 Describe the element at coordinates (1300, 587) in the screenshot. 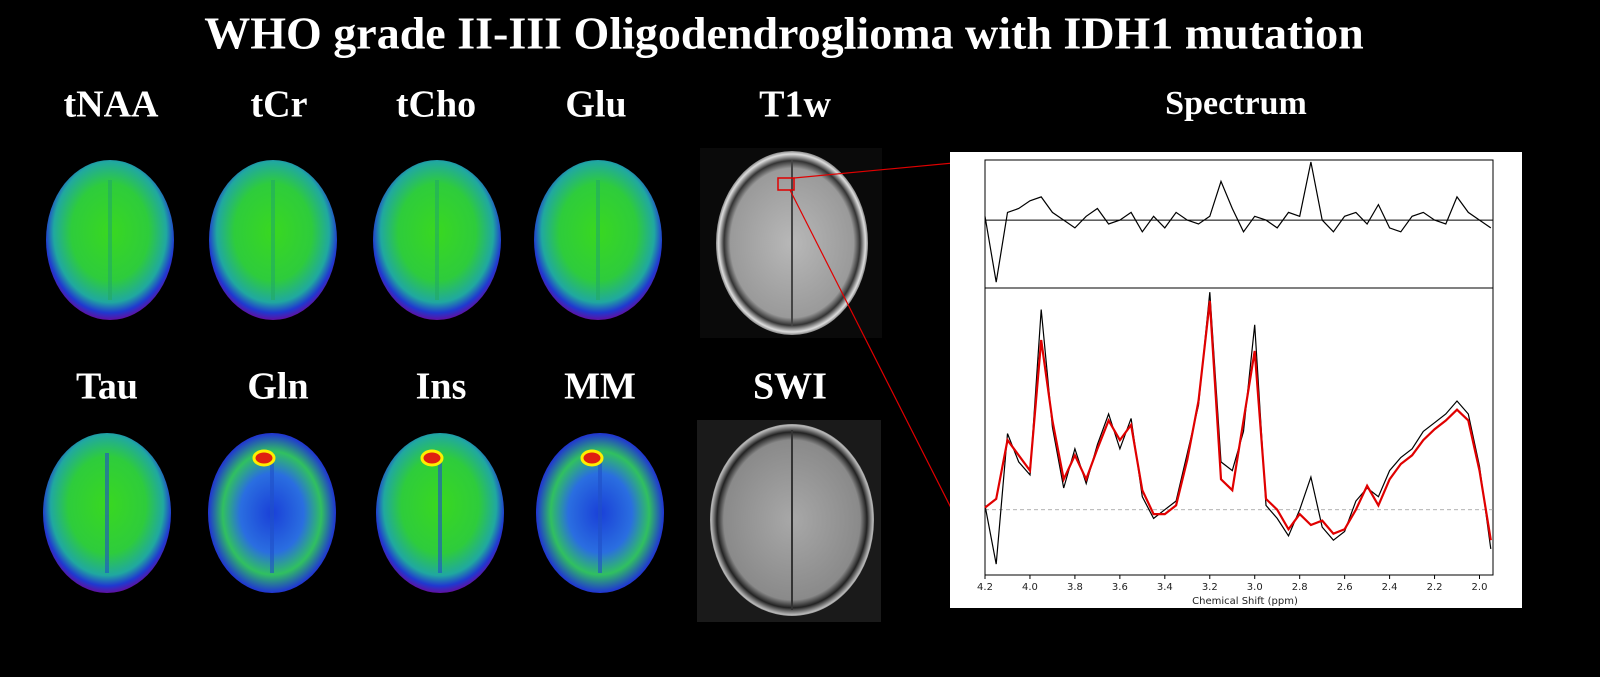

I see `x-tick-label: 2.8` at that location.